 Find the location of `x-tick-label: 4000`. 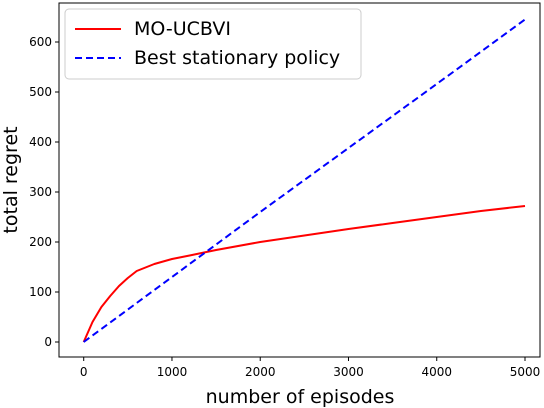

x-tick-label: 4000 is located at coordinates (436, 372).